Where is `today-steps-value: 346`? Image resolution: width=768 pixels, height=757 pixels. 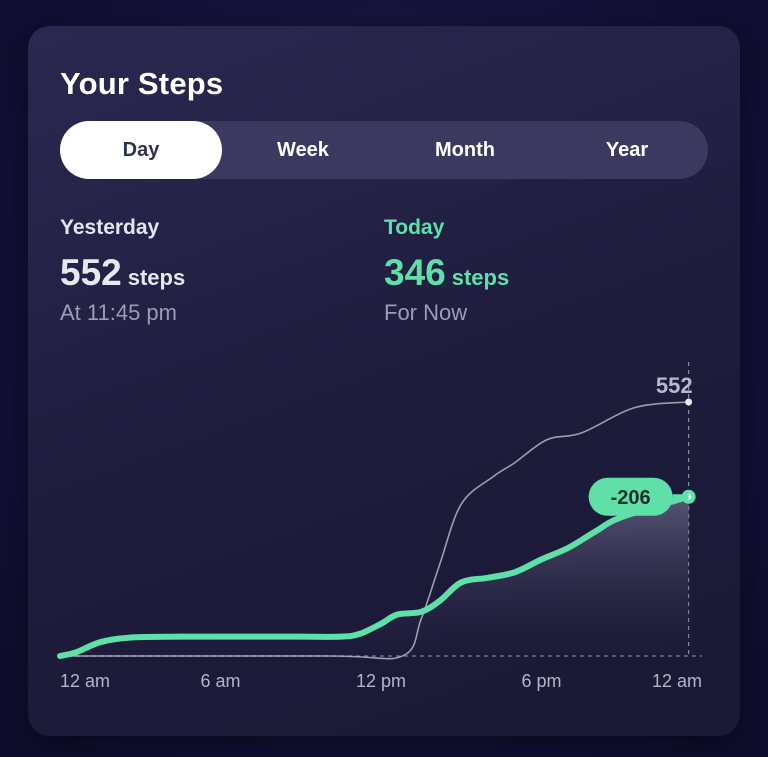
today-steps-value: 346 is located at coordinates (415, 272).